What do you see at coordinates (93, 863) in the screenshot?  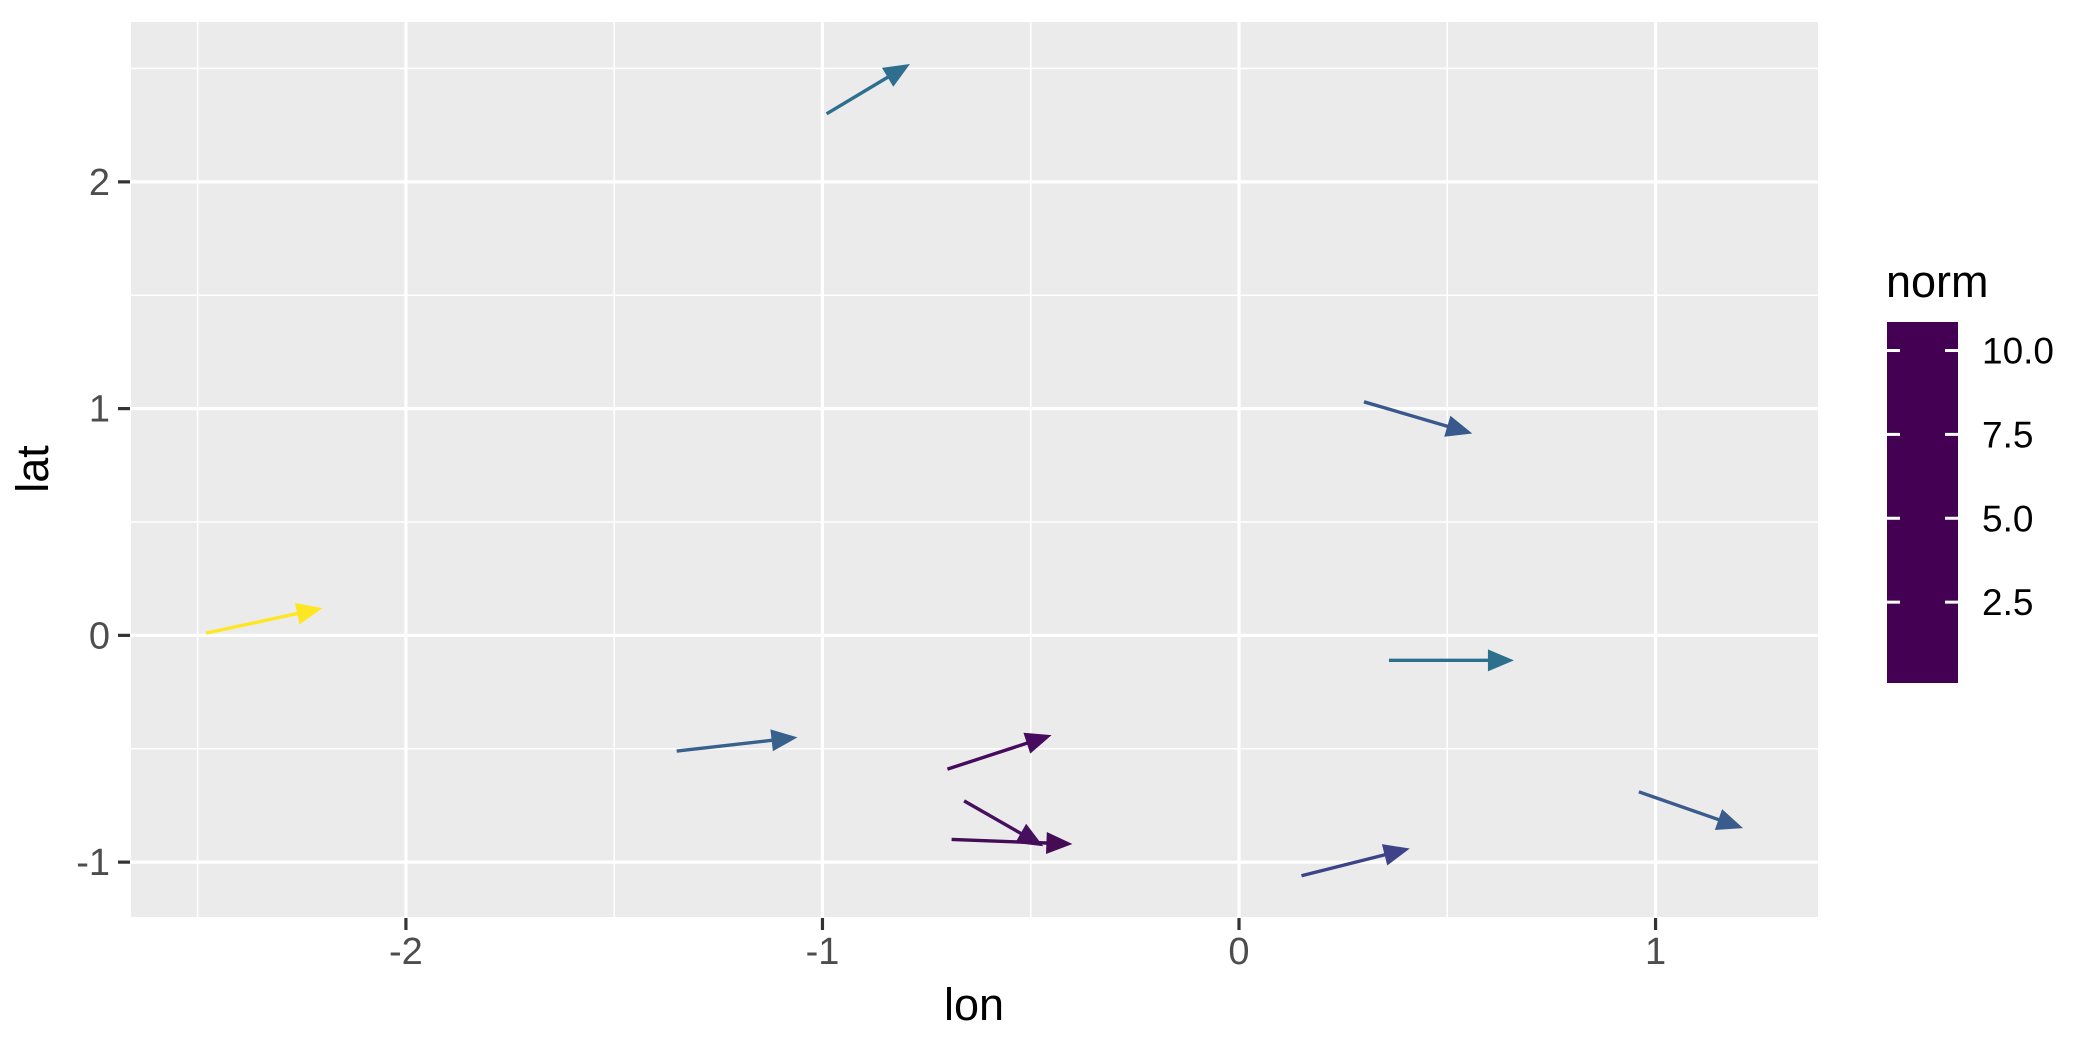 I see `y-tick-label: -1` at bounding box center [93, 863].